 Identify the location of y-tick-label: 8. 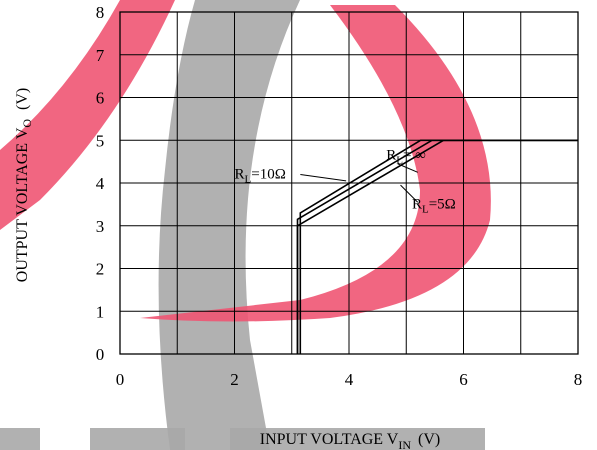
(100, 12).